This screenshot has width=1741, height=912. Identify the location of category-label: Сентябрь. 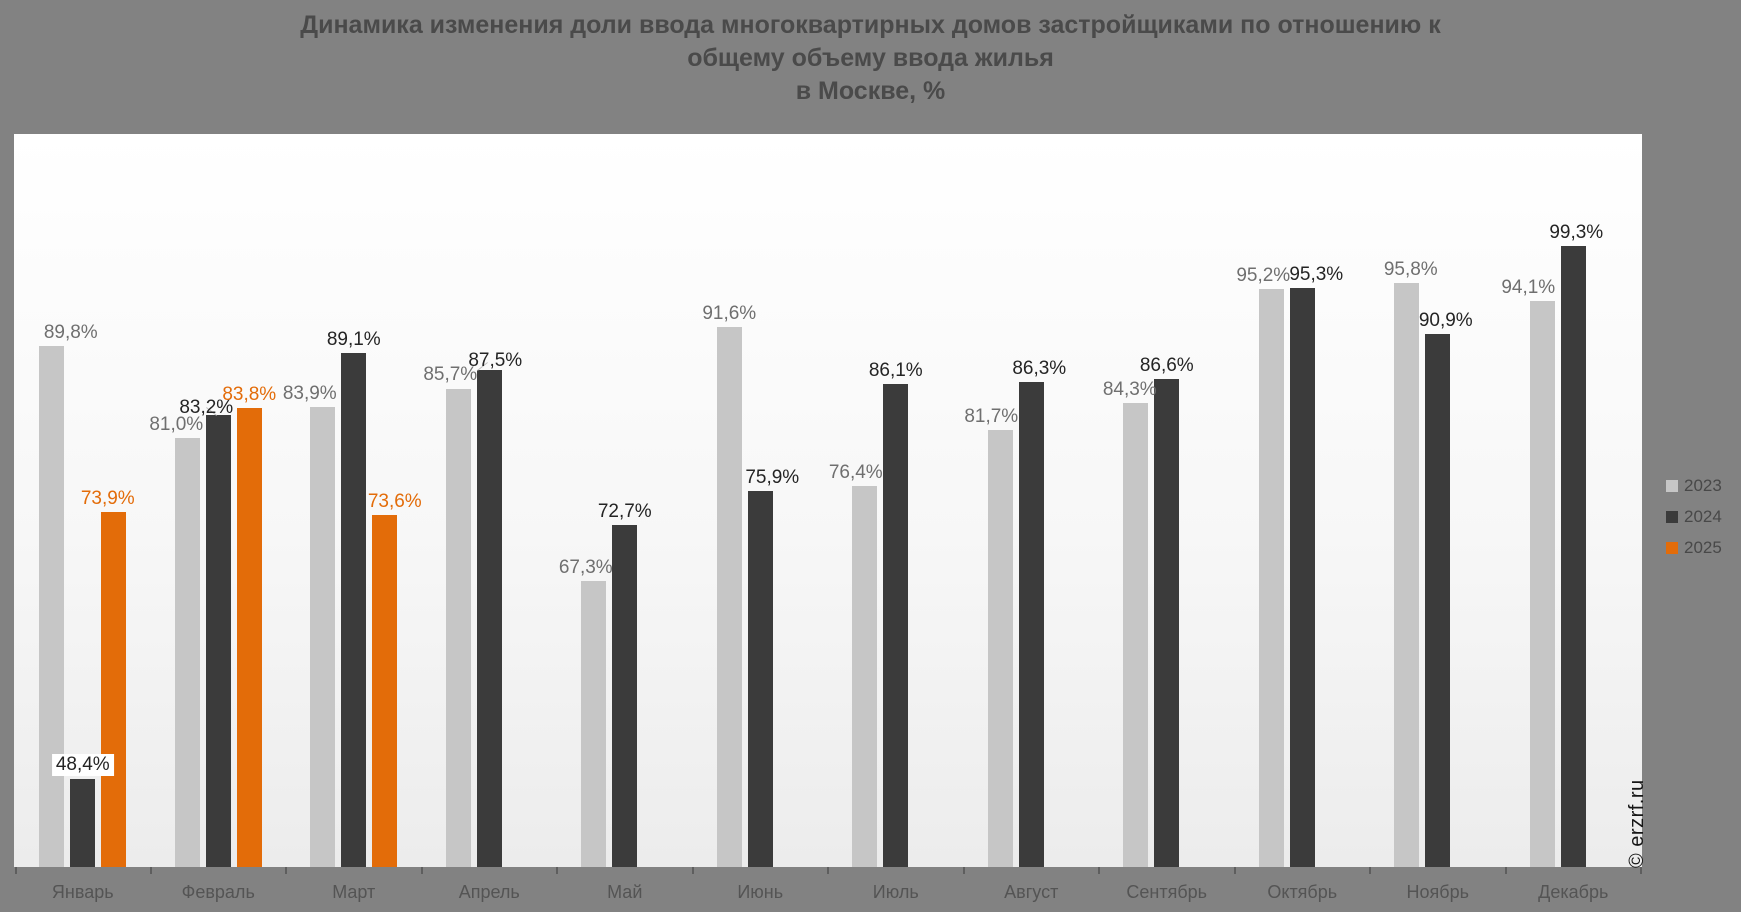
(1167, 892).